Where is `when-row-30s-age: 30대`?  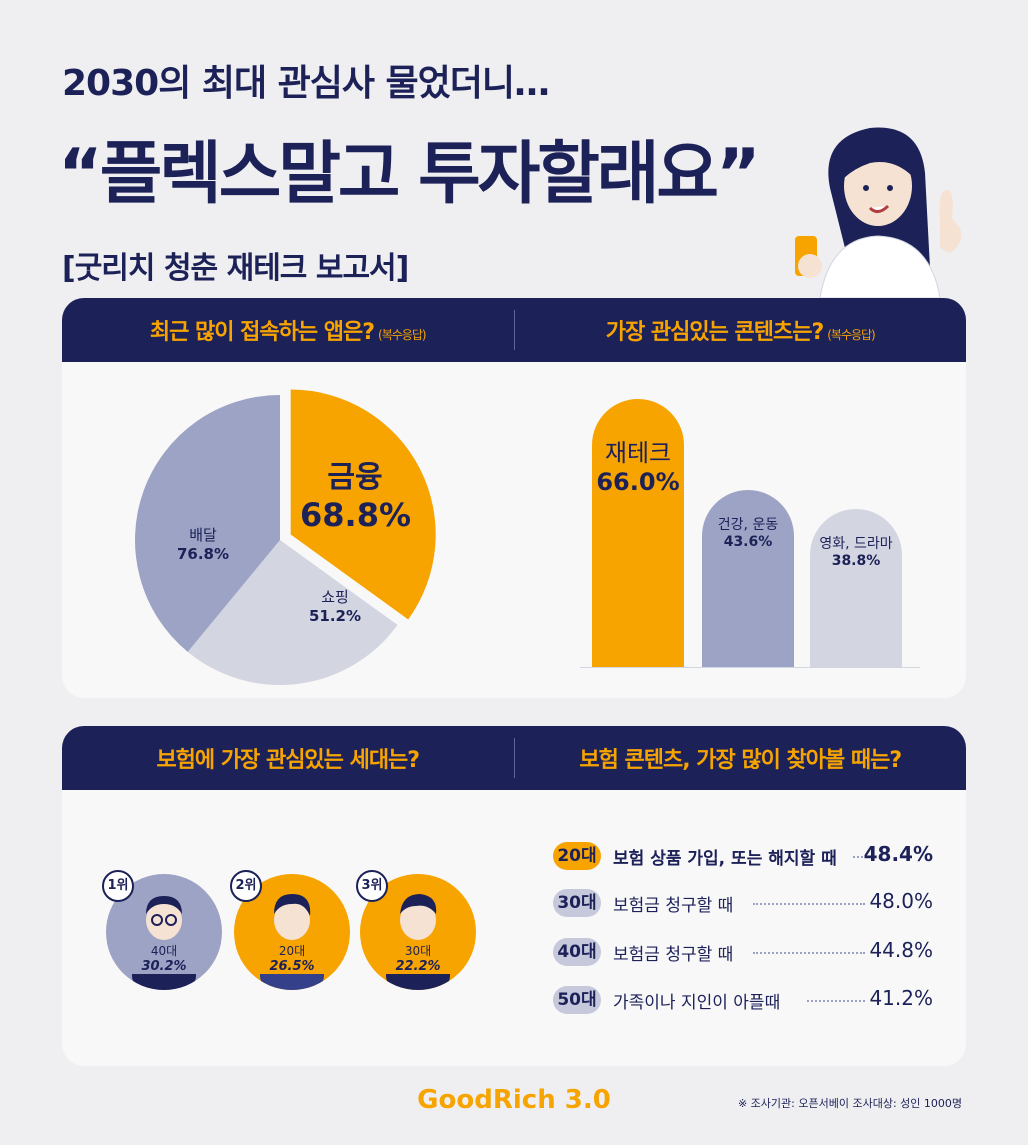 when-row-30s-age: 30대 is located at coordinates (577, 903).